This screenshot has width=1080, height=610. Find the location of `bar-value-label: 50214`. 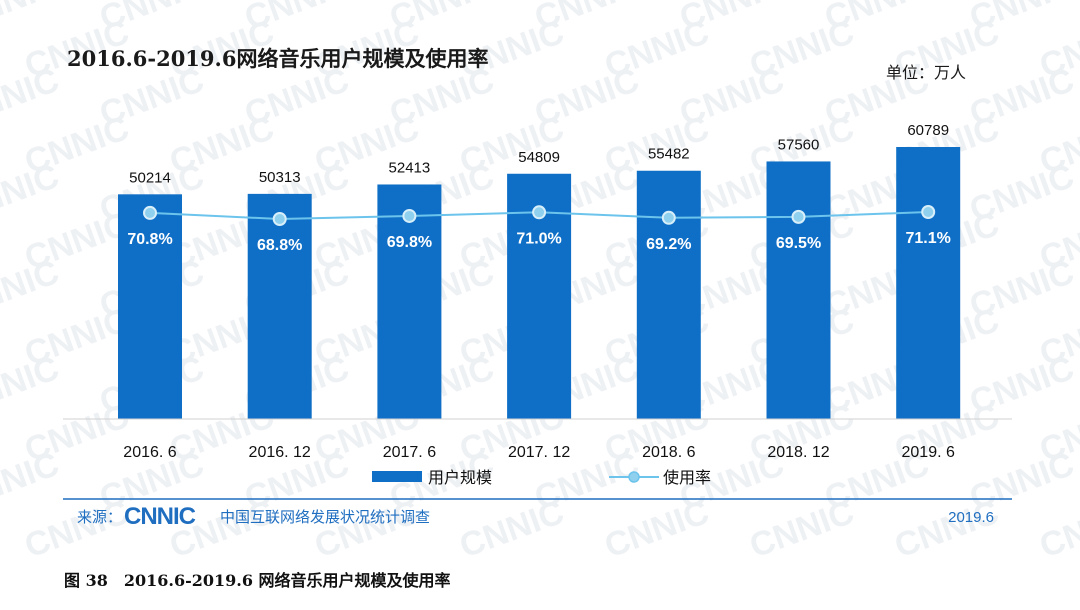

bar-value-label: 50214 is located at coordinates (150, 177).